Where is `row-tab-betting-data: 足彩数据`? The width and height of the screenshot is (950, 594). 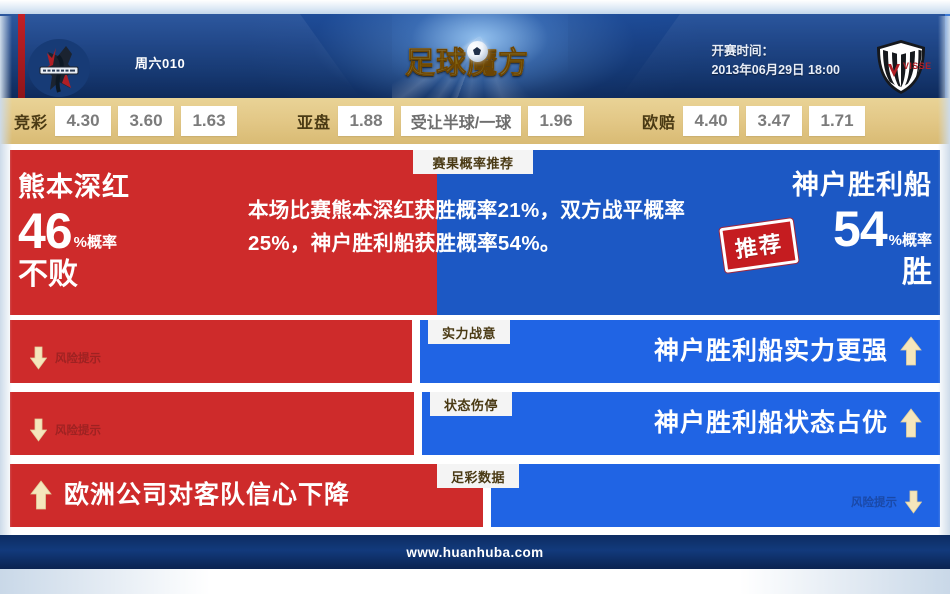 row-tab-betting-data: 足彩数据 is located at coordinates (478, 476).